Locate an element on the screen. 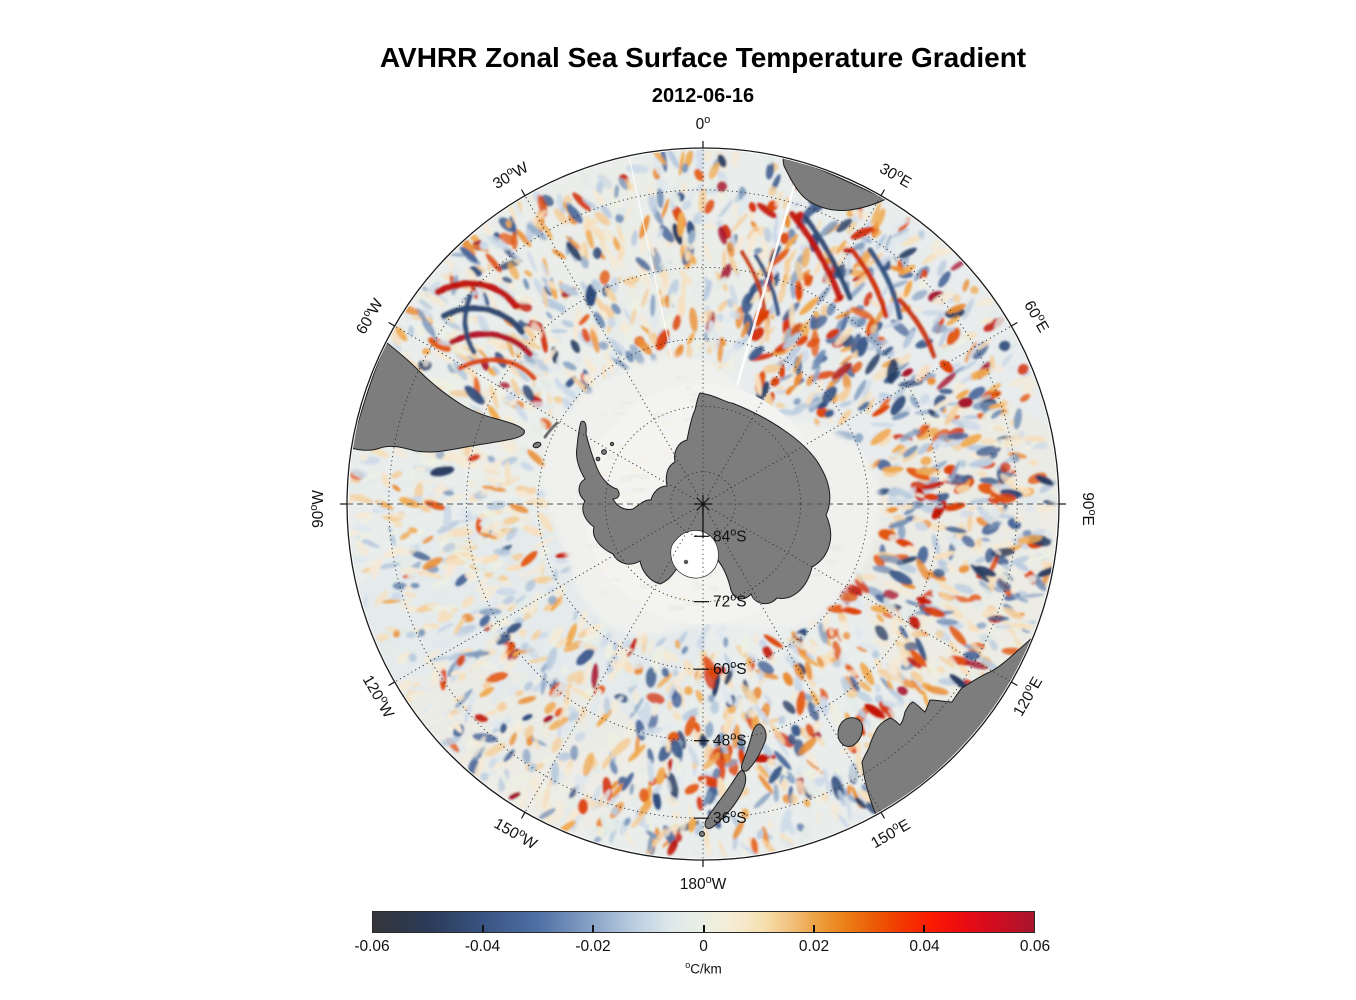 The height and width of the screenshot is (1000, 1356). pole-marker is located at coordinates (703, 504).